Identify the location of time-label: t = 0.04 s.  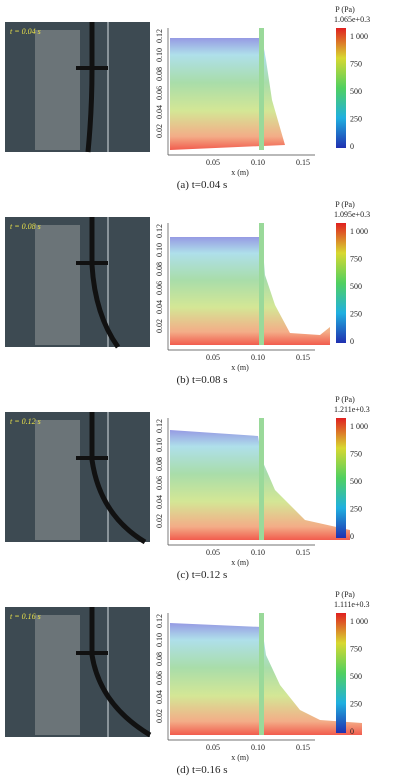
(25, 31).